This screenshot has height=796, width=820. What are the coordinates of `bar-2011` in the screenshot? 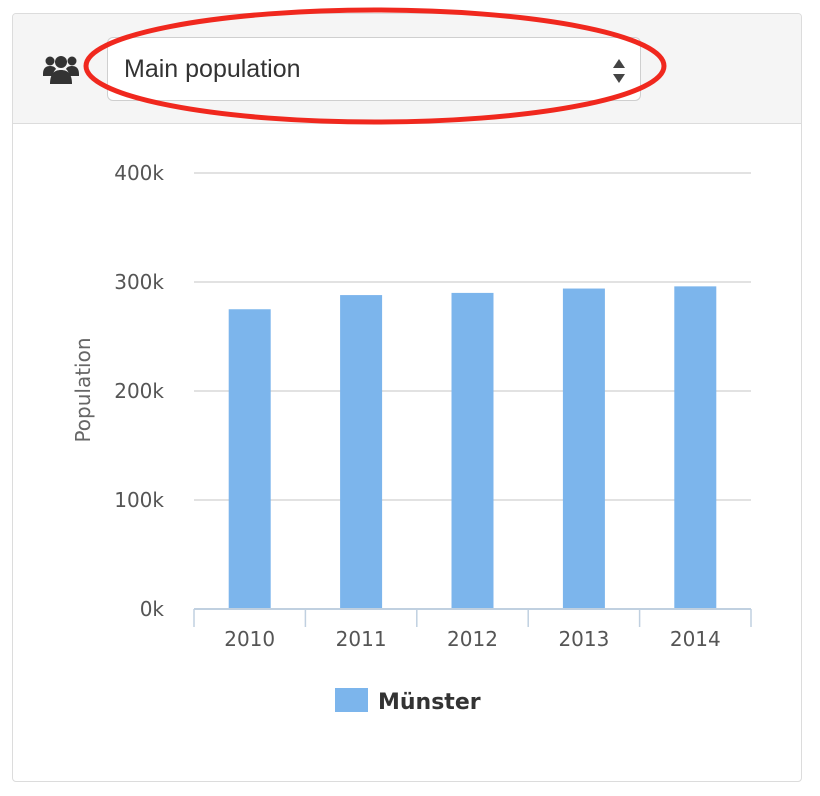 It's located at (361, 452).